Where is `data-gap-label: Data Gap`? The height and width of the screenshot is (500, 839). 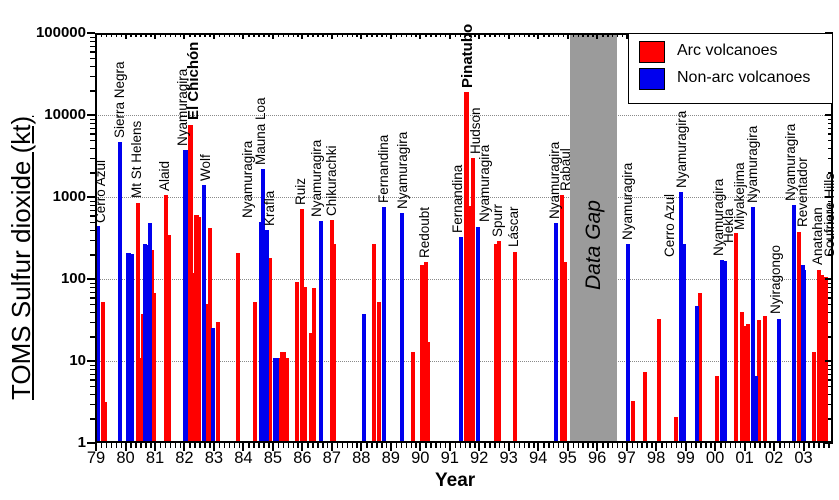 data-gap-label: Data Gap is located at coordinates (593, 245).